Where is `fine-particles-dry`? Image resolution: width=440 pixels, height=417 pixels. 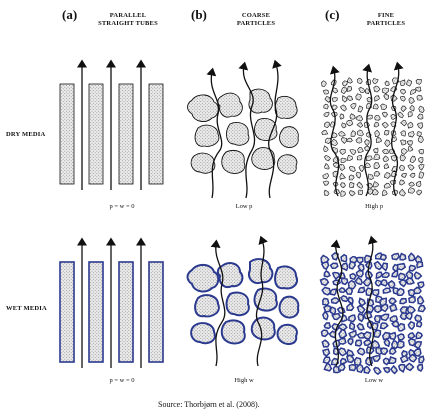 fine-particles-dry is located at coordinates (373, 137).